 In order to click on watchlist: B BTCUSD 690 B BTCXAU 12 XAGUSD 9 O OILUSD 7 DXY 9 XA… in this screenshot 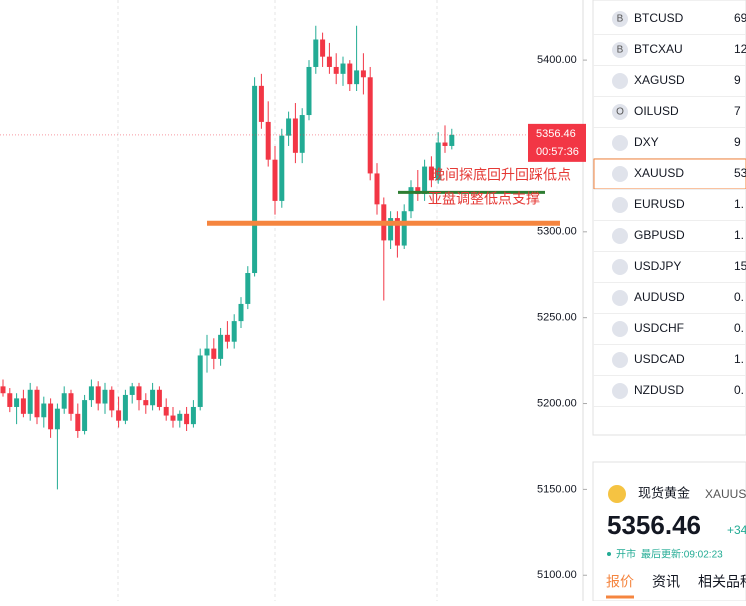, I will do `click(669, 209)`.